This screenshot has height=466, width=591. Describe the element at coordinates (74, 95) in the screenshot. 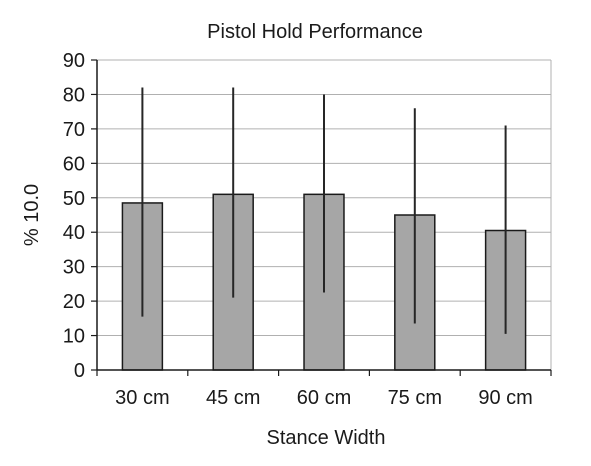

I see `y-tick-label: 80` at that location.